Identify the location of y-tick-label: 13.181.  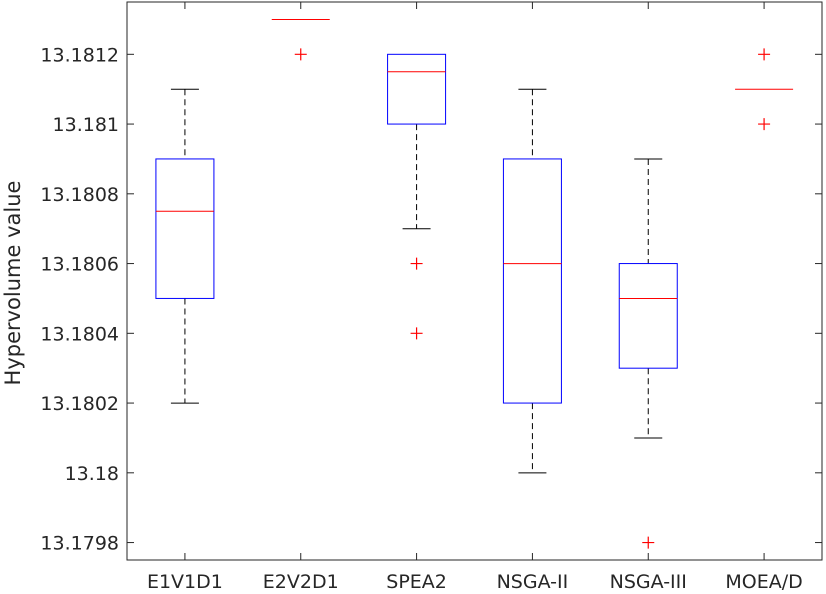
(86, 125).